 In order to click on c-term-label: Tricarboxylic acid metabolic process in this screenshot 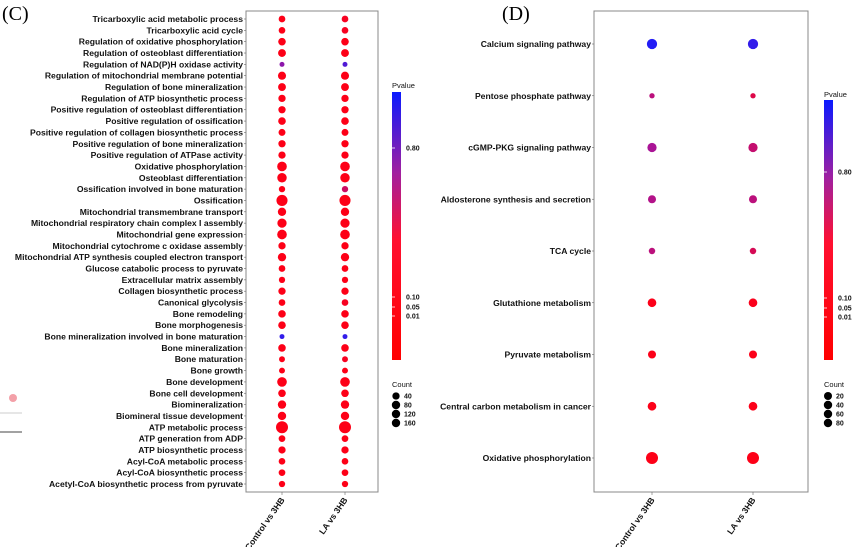, I will do `click(168, 19)`.